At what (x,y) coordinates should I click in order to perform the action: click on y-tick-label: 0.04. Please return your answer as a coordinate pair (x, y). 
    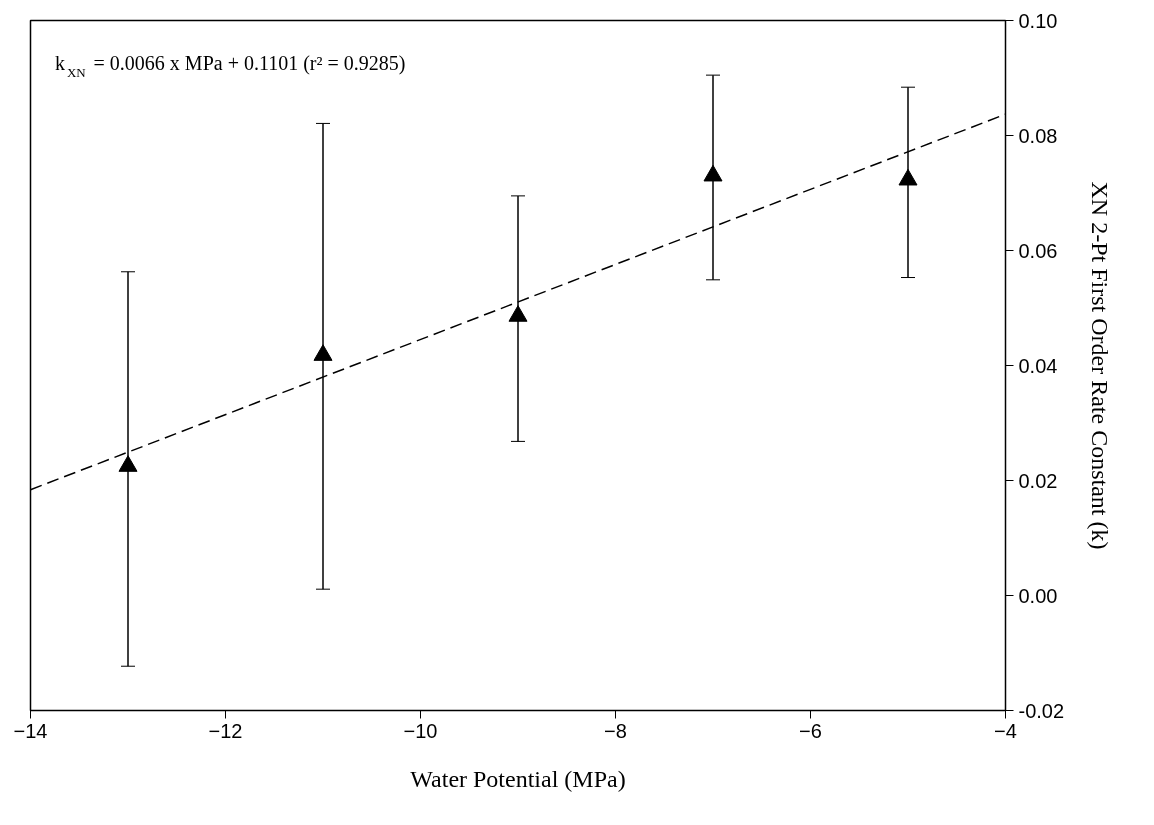
    Looking at the image, I should click on (1038, 365).